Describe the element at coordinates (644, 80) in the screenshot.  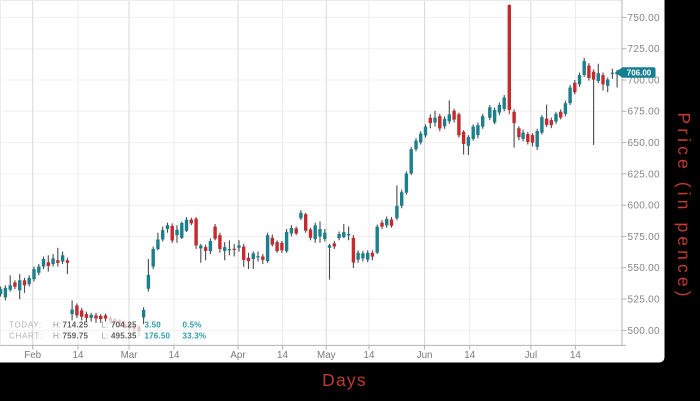
I see `svg-text: 700.00` at that location.